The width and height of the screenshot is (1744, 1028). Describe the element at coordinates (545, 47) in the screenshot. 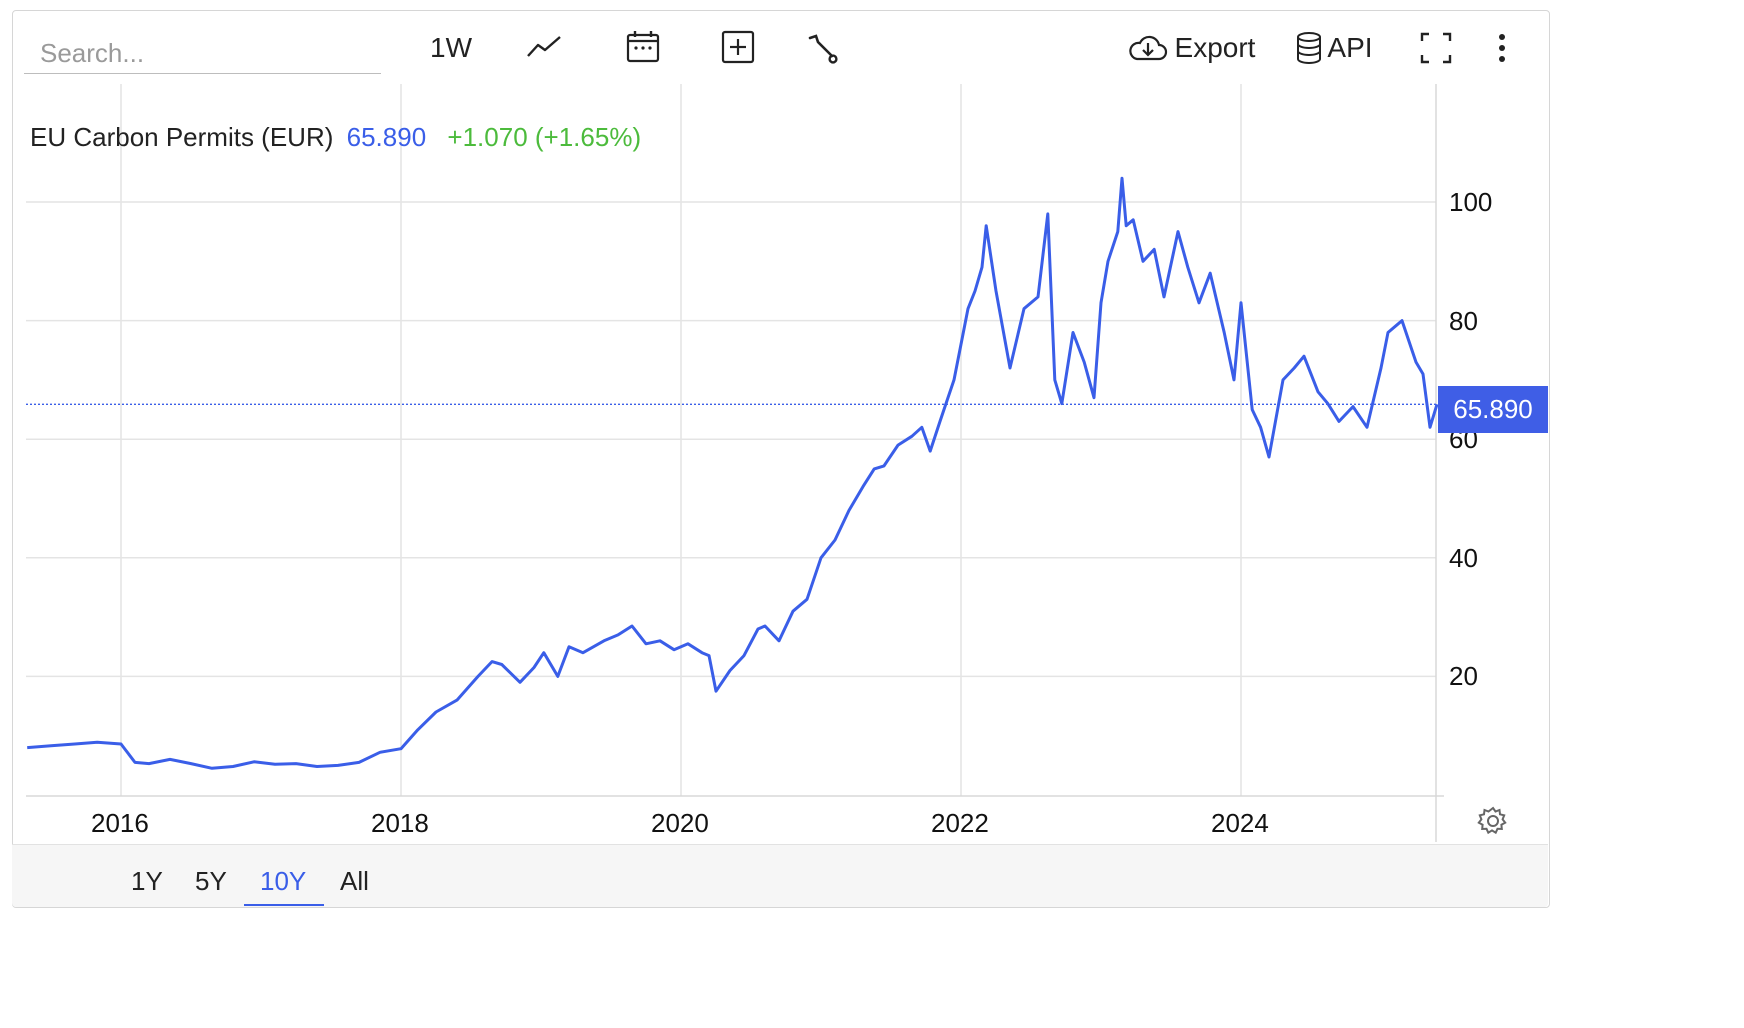

I see `line-chart-icon` at that location.